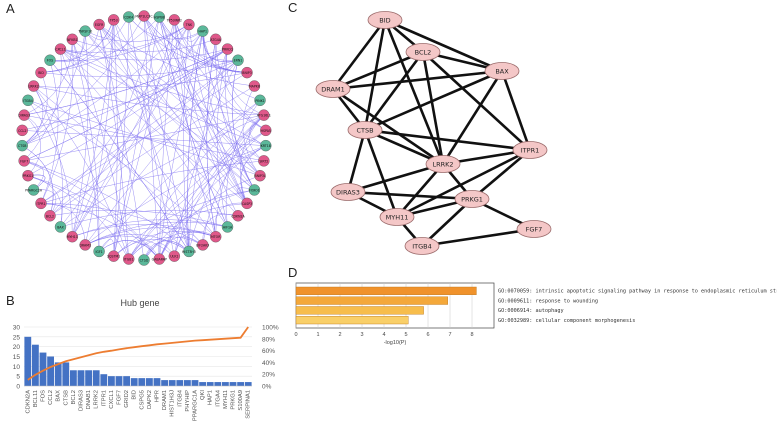 This screenshot has width=777, height=424. What do you see at coordinates (247, 72) in the screenshot?
I see `network-a-node: BNIP3` at bounding box center [247, 72].